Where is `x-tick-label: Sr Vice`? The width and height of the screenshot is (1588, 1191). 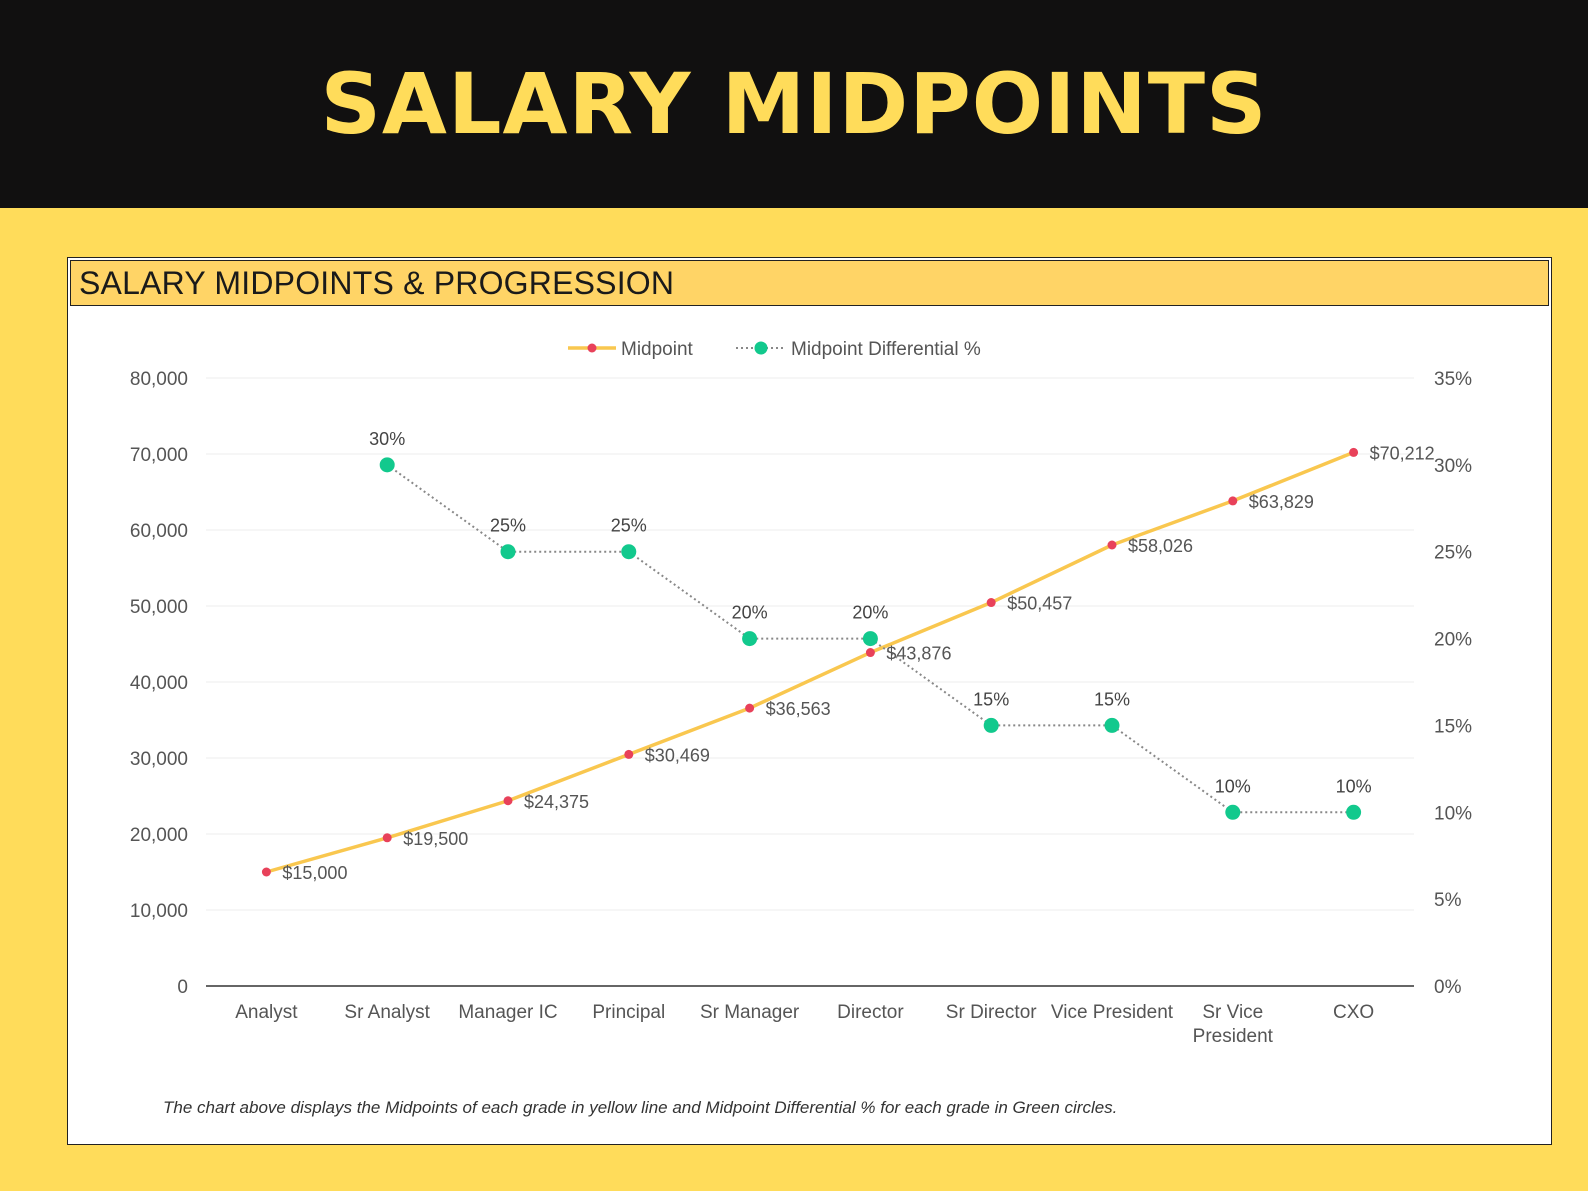
x-tick-label: Sr Vice is located at coordinates (1232, 1012).